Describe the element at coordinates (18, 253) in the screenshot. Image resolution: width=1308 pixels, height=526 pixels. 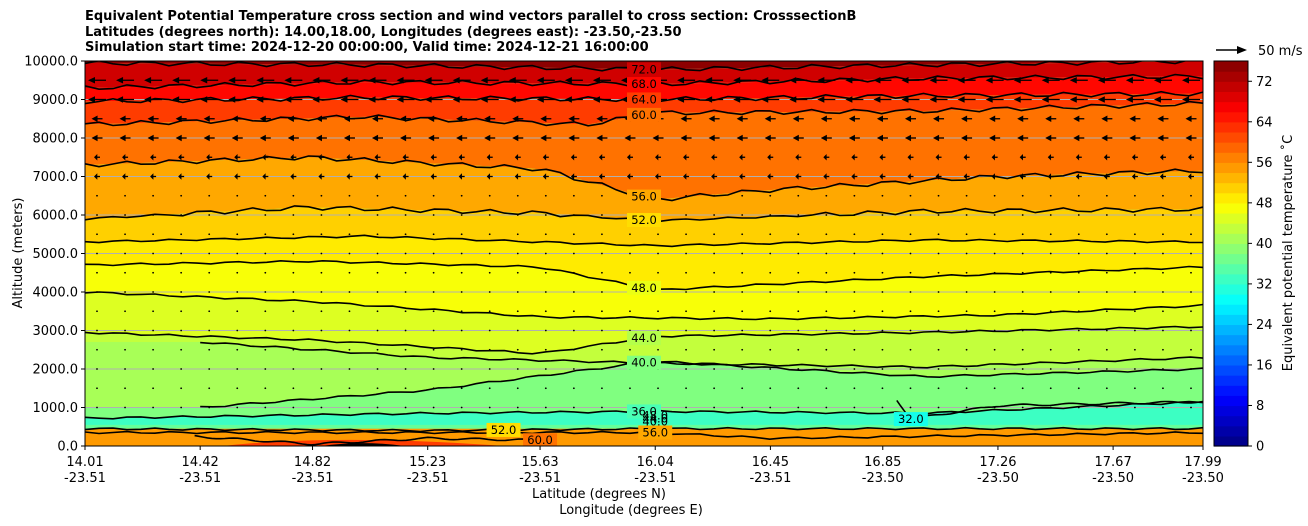
I see `y-axis-title: Altitude (meters)` at that location.